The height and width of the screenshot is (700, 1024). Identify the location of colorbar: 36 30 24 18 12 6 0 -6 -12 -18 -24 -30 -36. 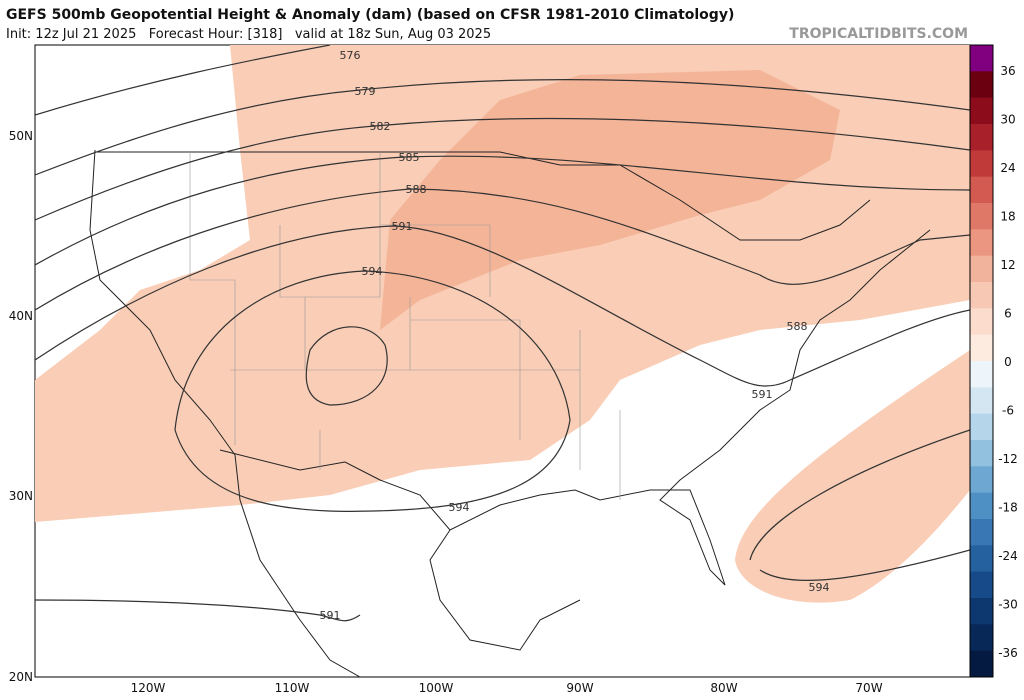
(993, 361).